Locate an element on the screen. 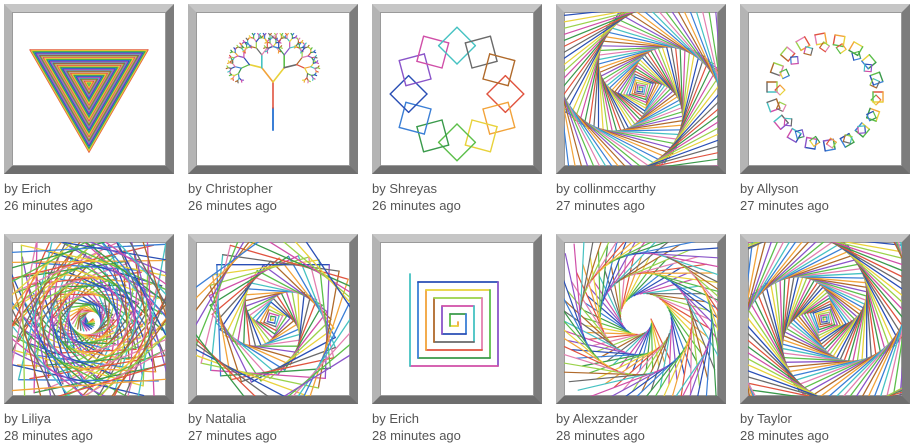 The image size is (914, 446). author-link: by Natalia is located at coordinates (217, 418).